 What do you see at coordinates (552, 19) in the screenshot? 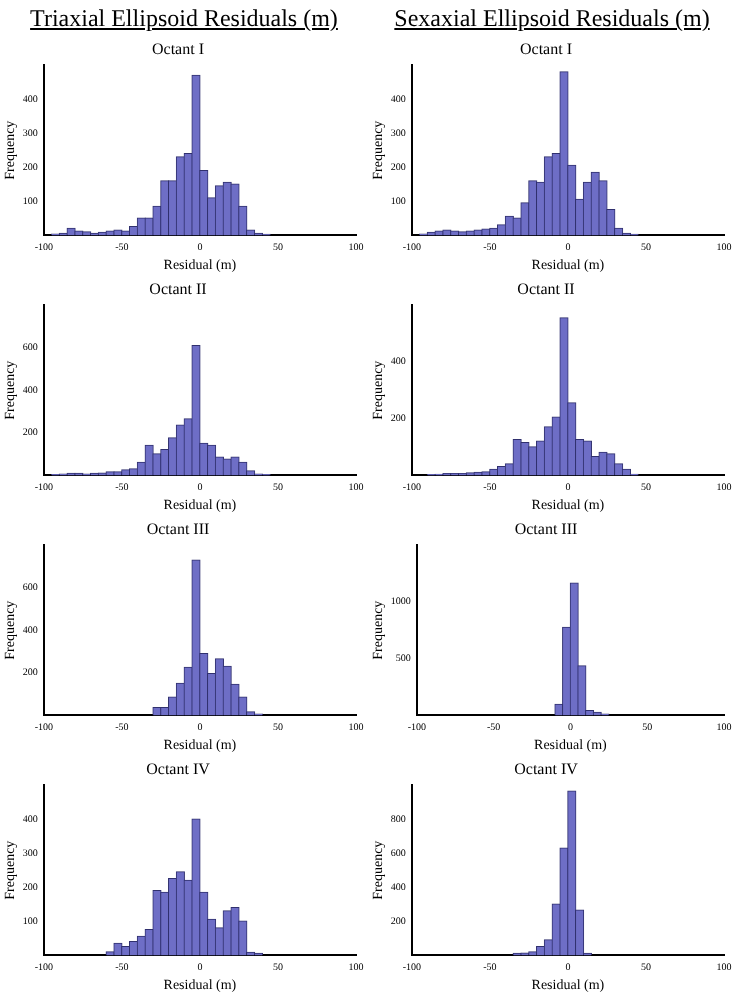
I see `text: Sexaxial Ellipsoid Residuals (m)` at bounding box center [552, 19].